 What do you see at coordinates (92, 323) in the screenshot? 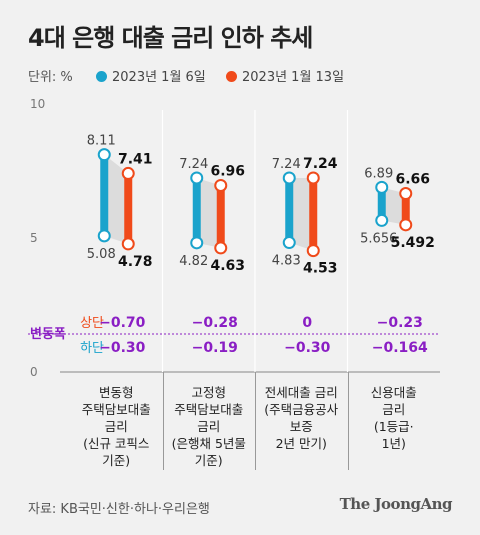
I see `change-row-label-high: 상단` at bounding box center [92, 323].